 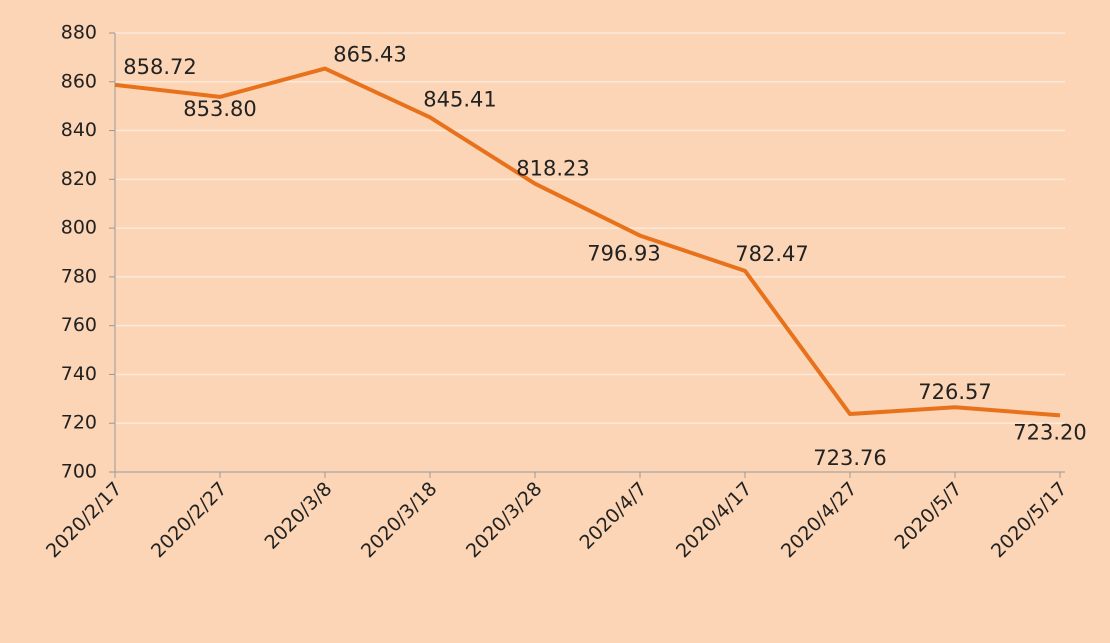 I want to click on data-label: 858.72, so click(x=159, y=67).